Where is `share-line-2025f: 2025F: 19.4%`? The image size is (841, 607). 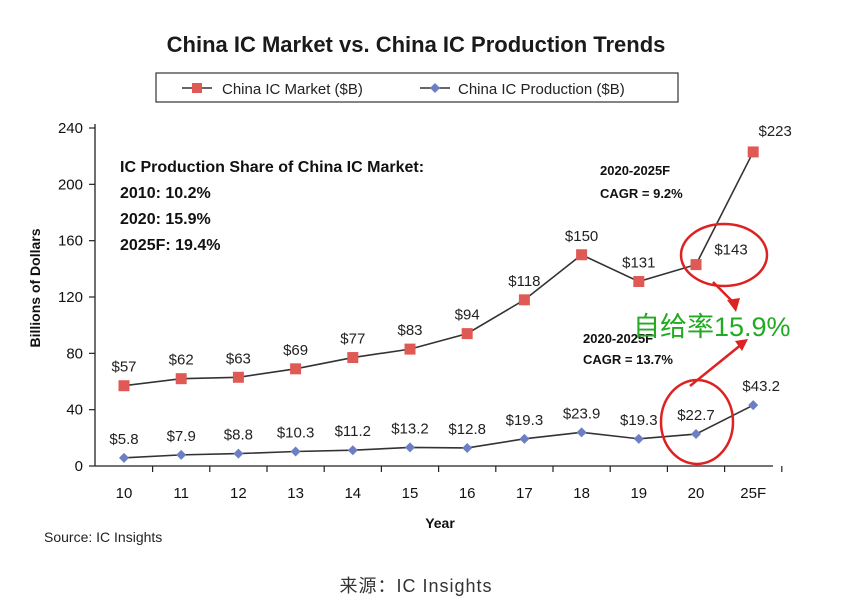
share-line-2025f: 2025F: 19.4% is located at coordinates (170, 245).